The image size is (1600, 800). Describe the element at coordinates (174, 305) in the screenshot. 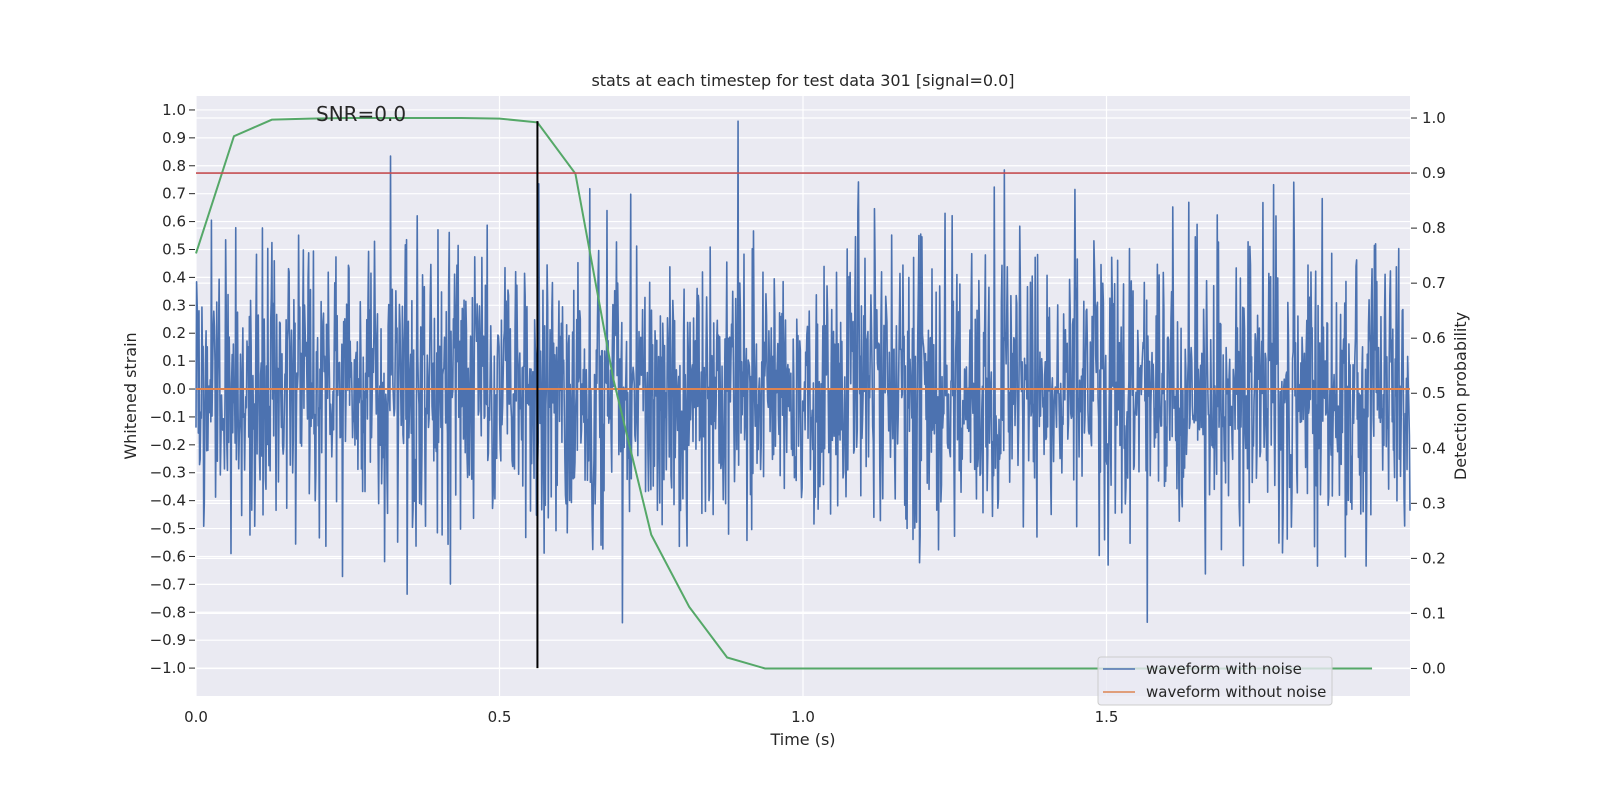

I see `y-tick-label-13: 0.3` at that location.